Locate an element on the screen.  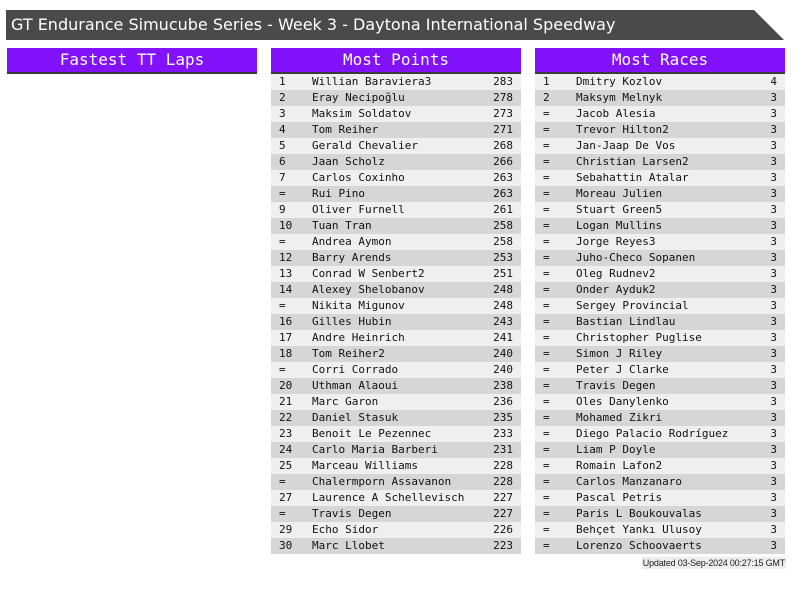
table-row: = Pascal Petris 3 is located at coordinates (660, 498).